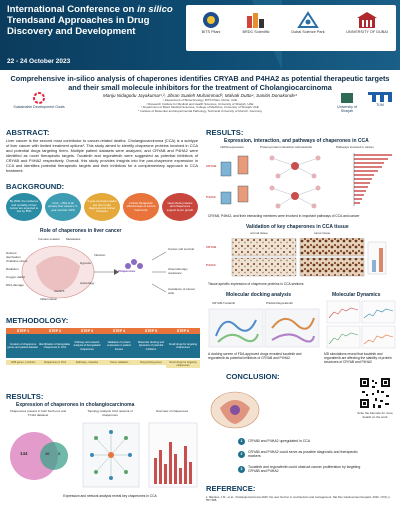 This screenshot has height=507, width=400. Describe the element at coordinates (355, 147) in the screenshot. I see `pathways-panel-title: Pathways involved in cancer` at that location.